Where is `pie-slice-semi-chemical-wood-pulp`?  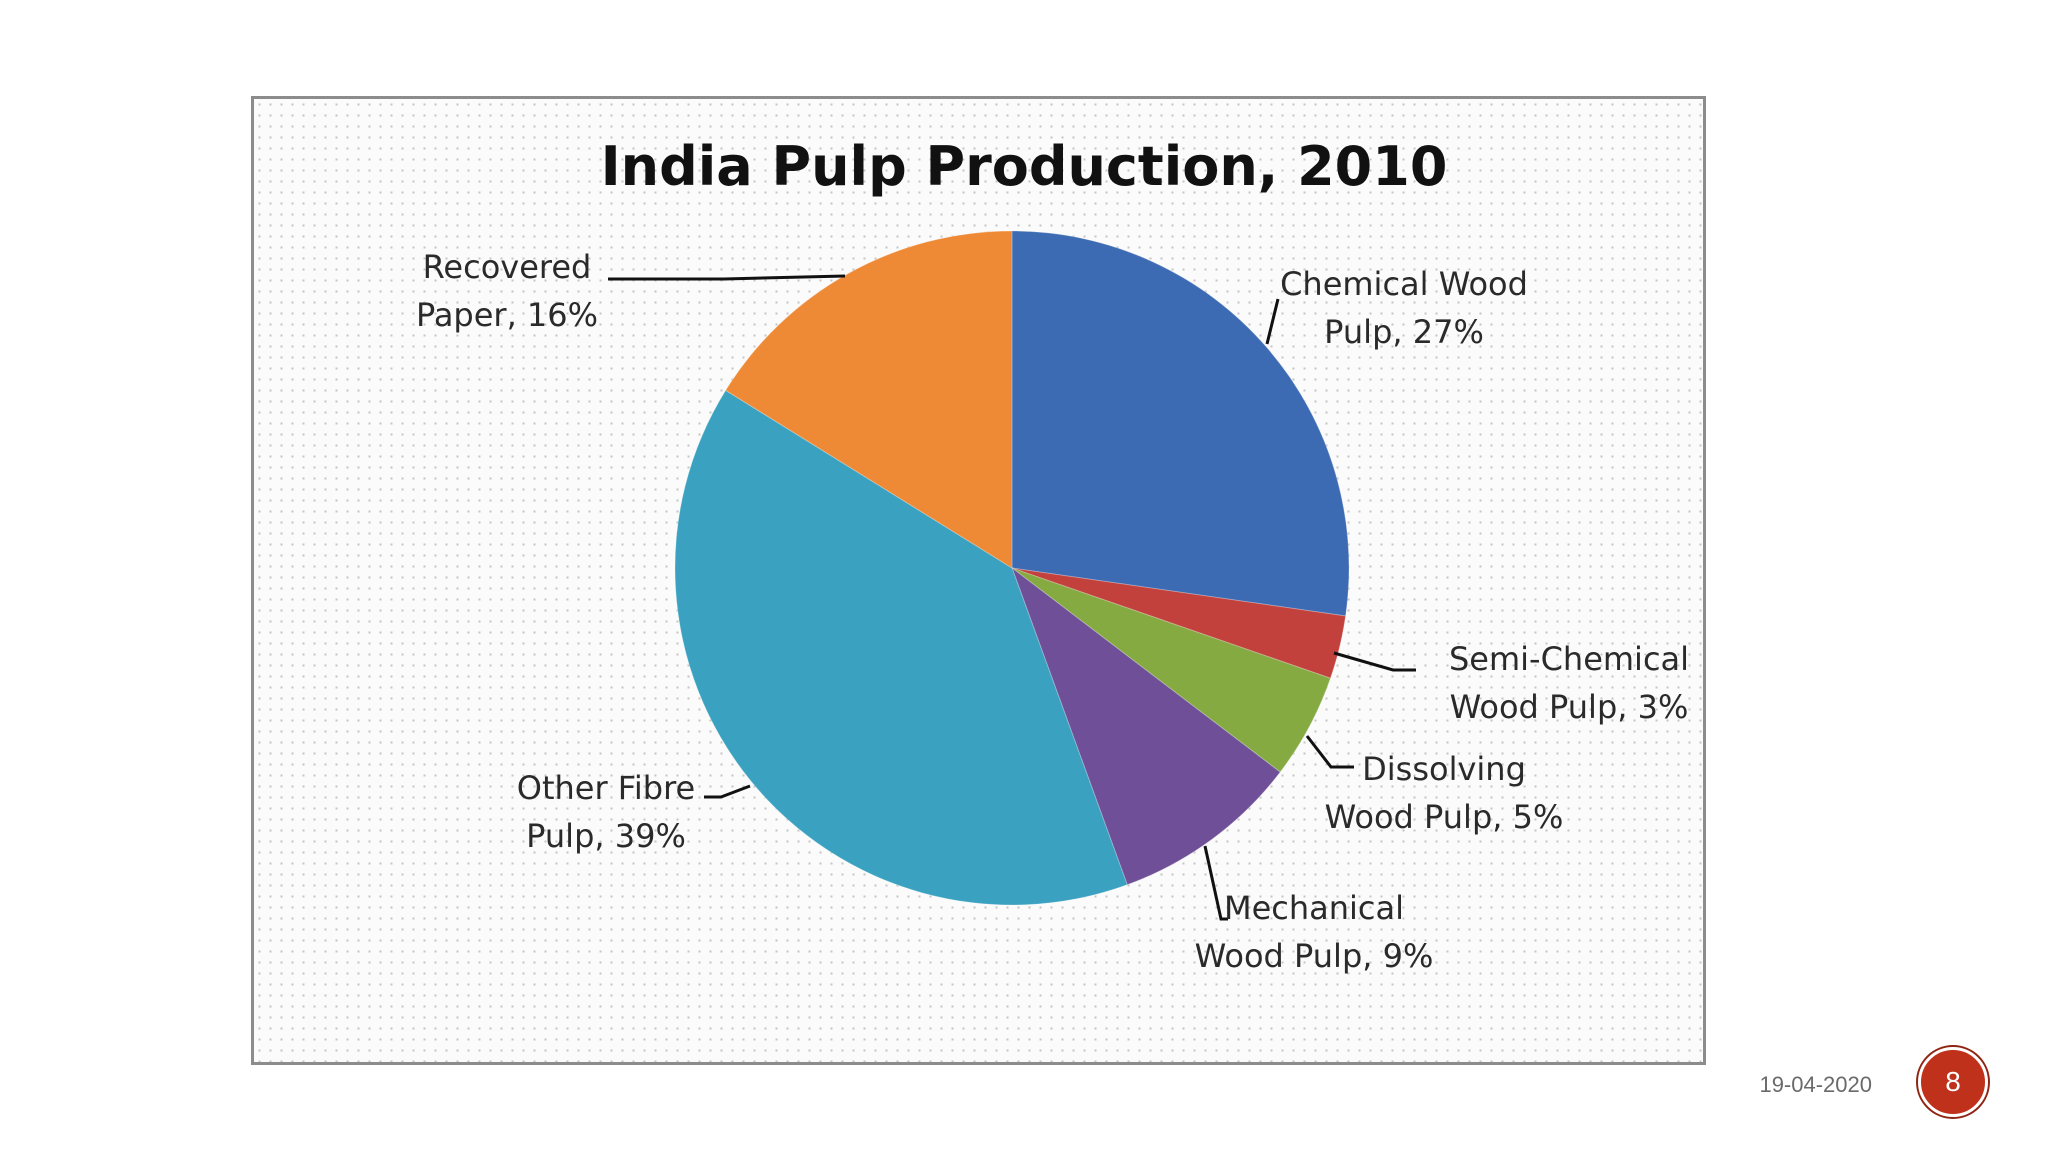
pie-slice-semi-chemical-wood-pulp is located at coordinates (1179, 623).